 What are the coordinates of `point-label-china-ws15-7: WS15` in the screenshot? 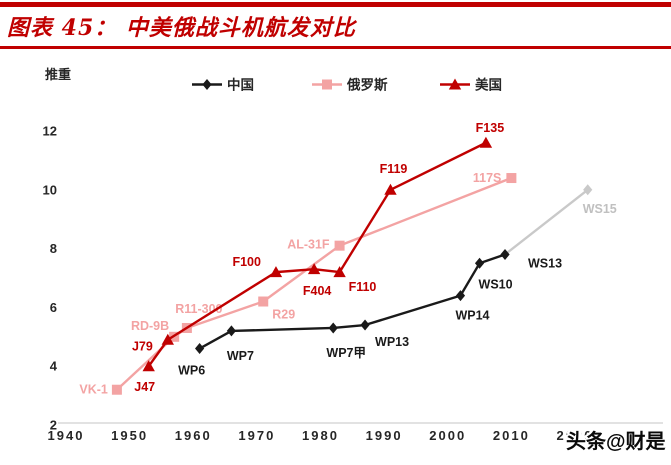 It's located at (600, 209).